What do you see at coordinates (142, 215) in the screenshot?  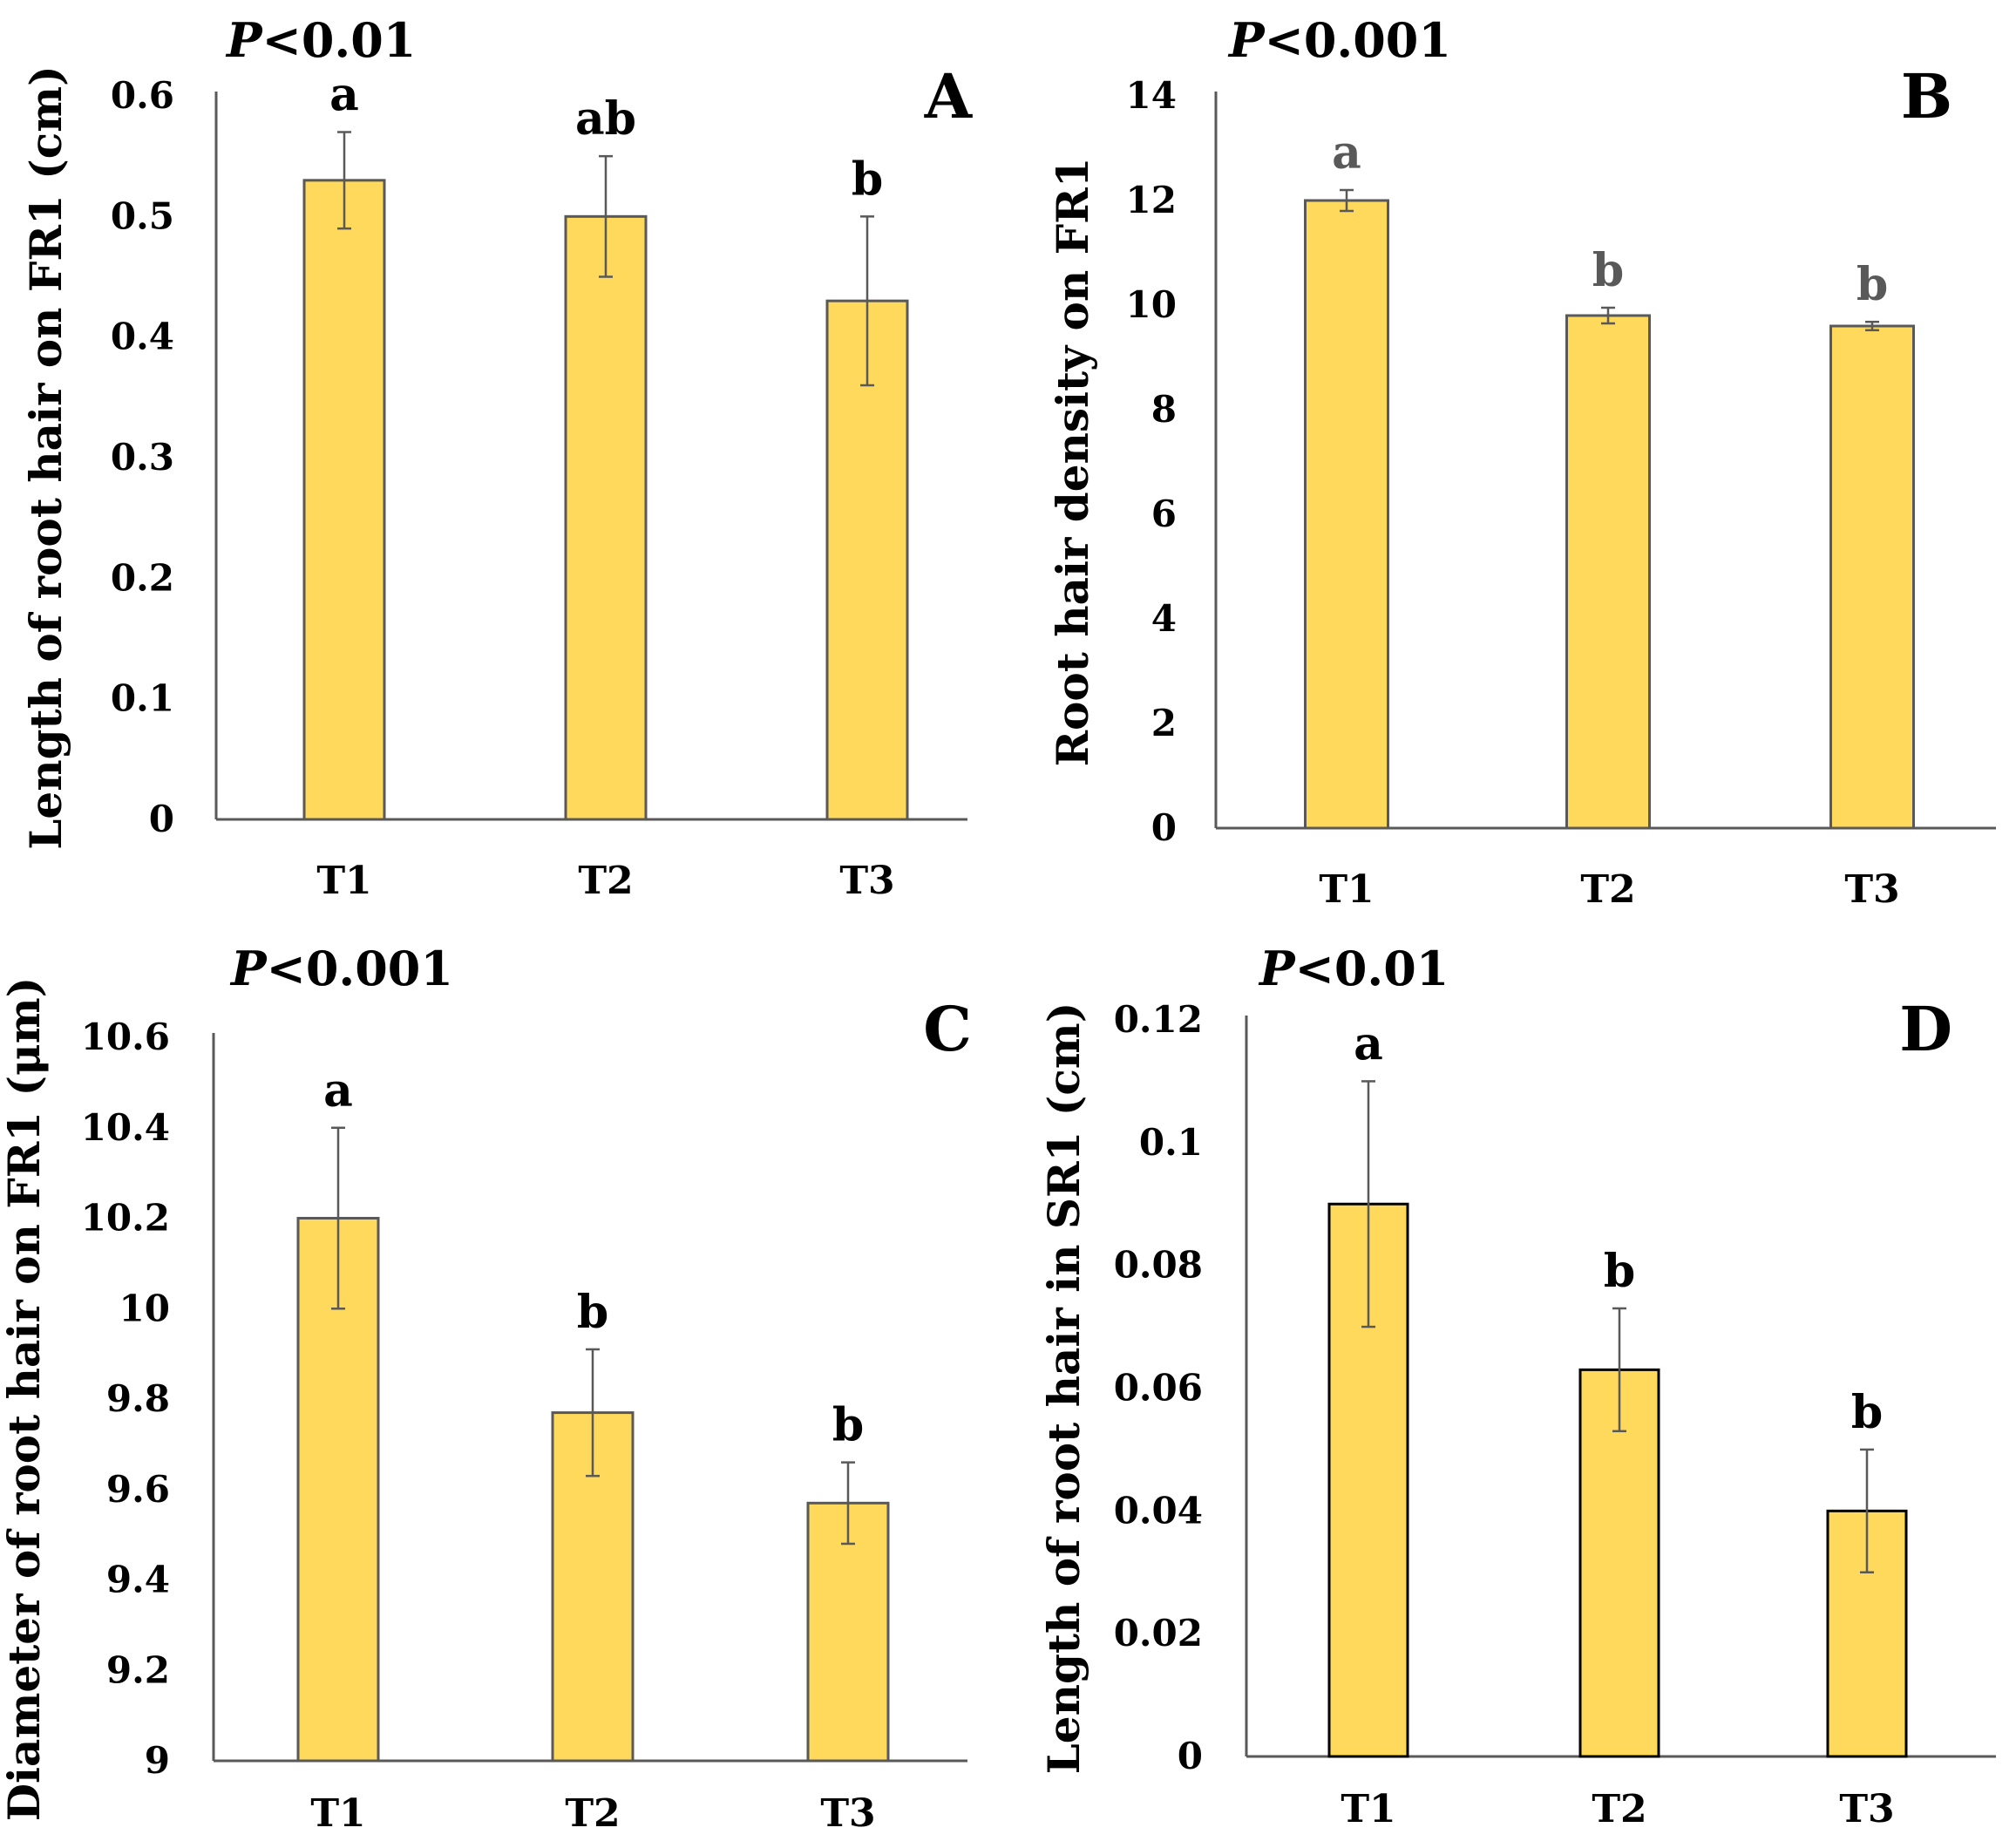 I see `y-tick-label: 0.5` at bounding box center [142, 215].